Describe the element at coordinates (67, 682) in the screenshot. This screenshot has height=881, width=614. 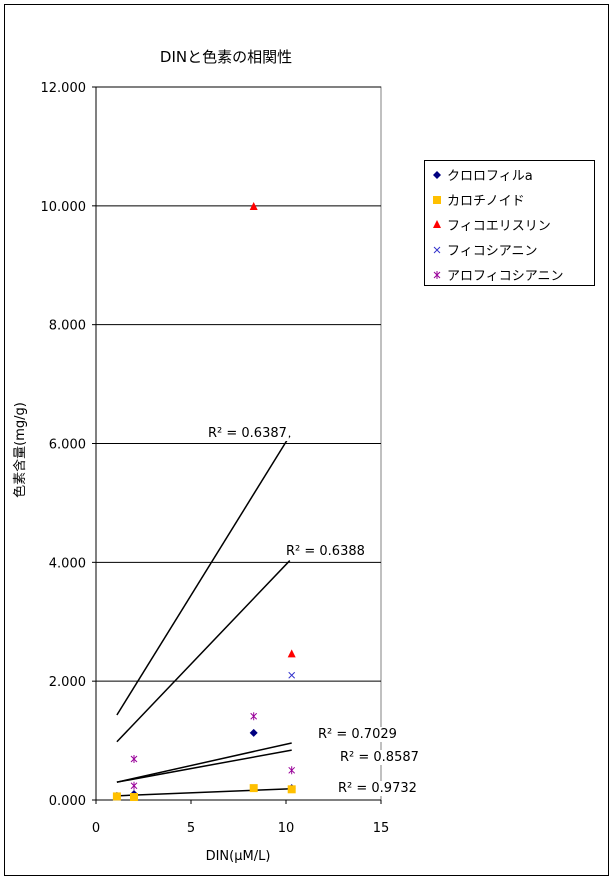
I see `y-tick-label: 2.000` at that location.